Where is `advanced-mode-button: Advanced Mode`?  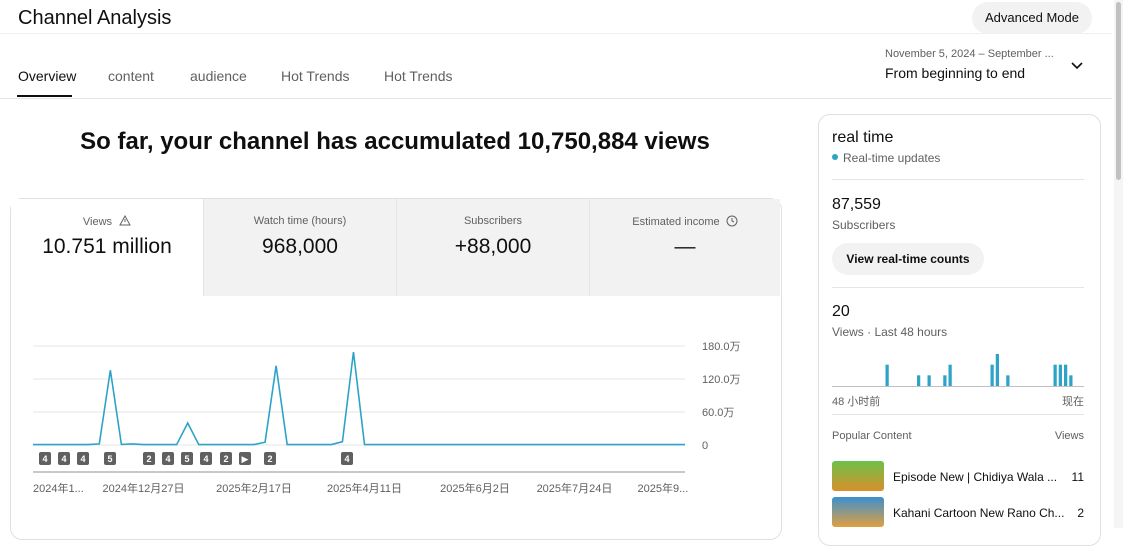
advanced-mode-button: Advanced Mode is located at coordinates (1032, 18).